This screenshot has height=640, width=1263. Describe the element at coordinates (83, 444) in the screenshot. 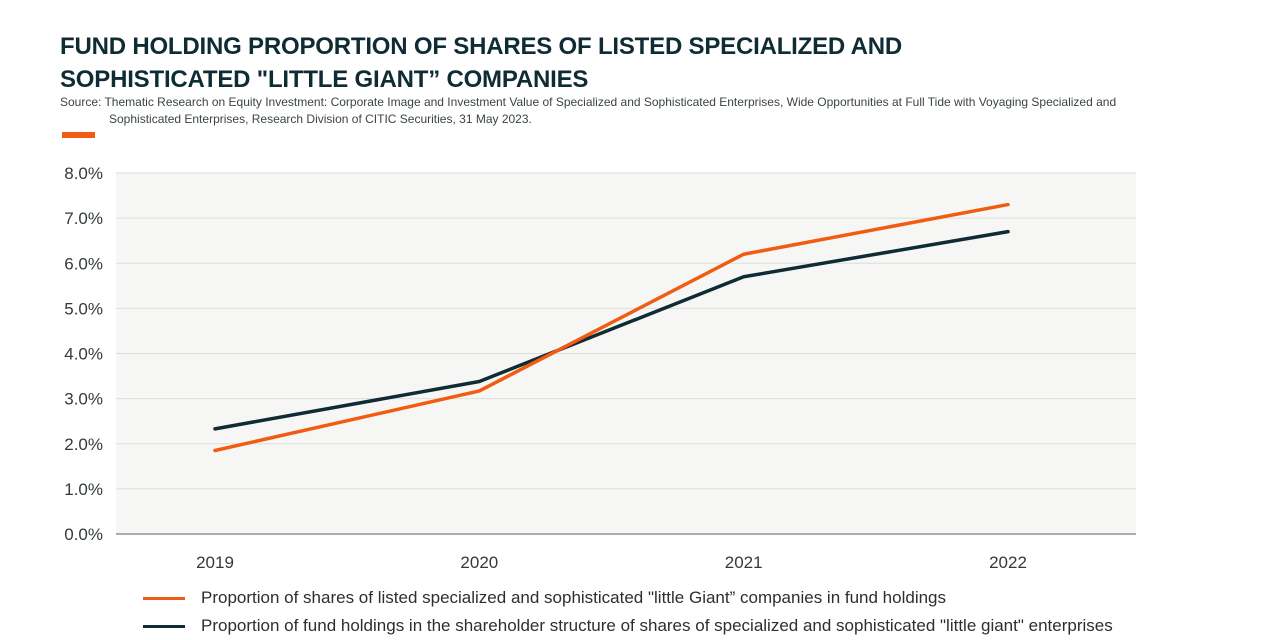

I see `y-tick-label: 2.0%` at that location.